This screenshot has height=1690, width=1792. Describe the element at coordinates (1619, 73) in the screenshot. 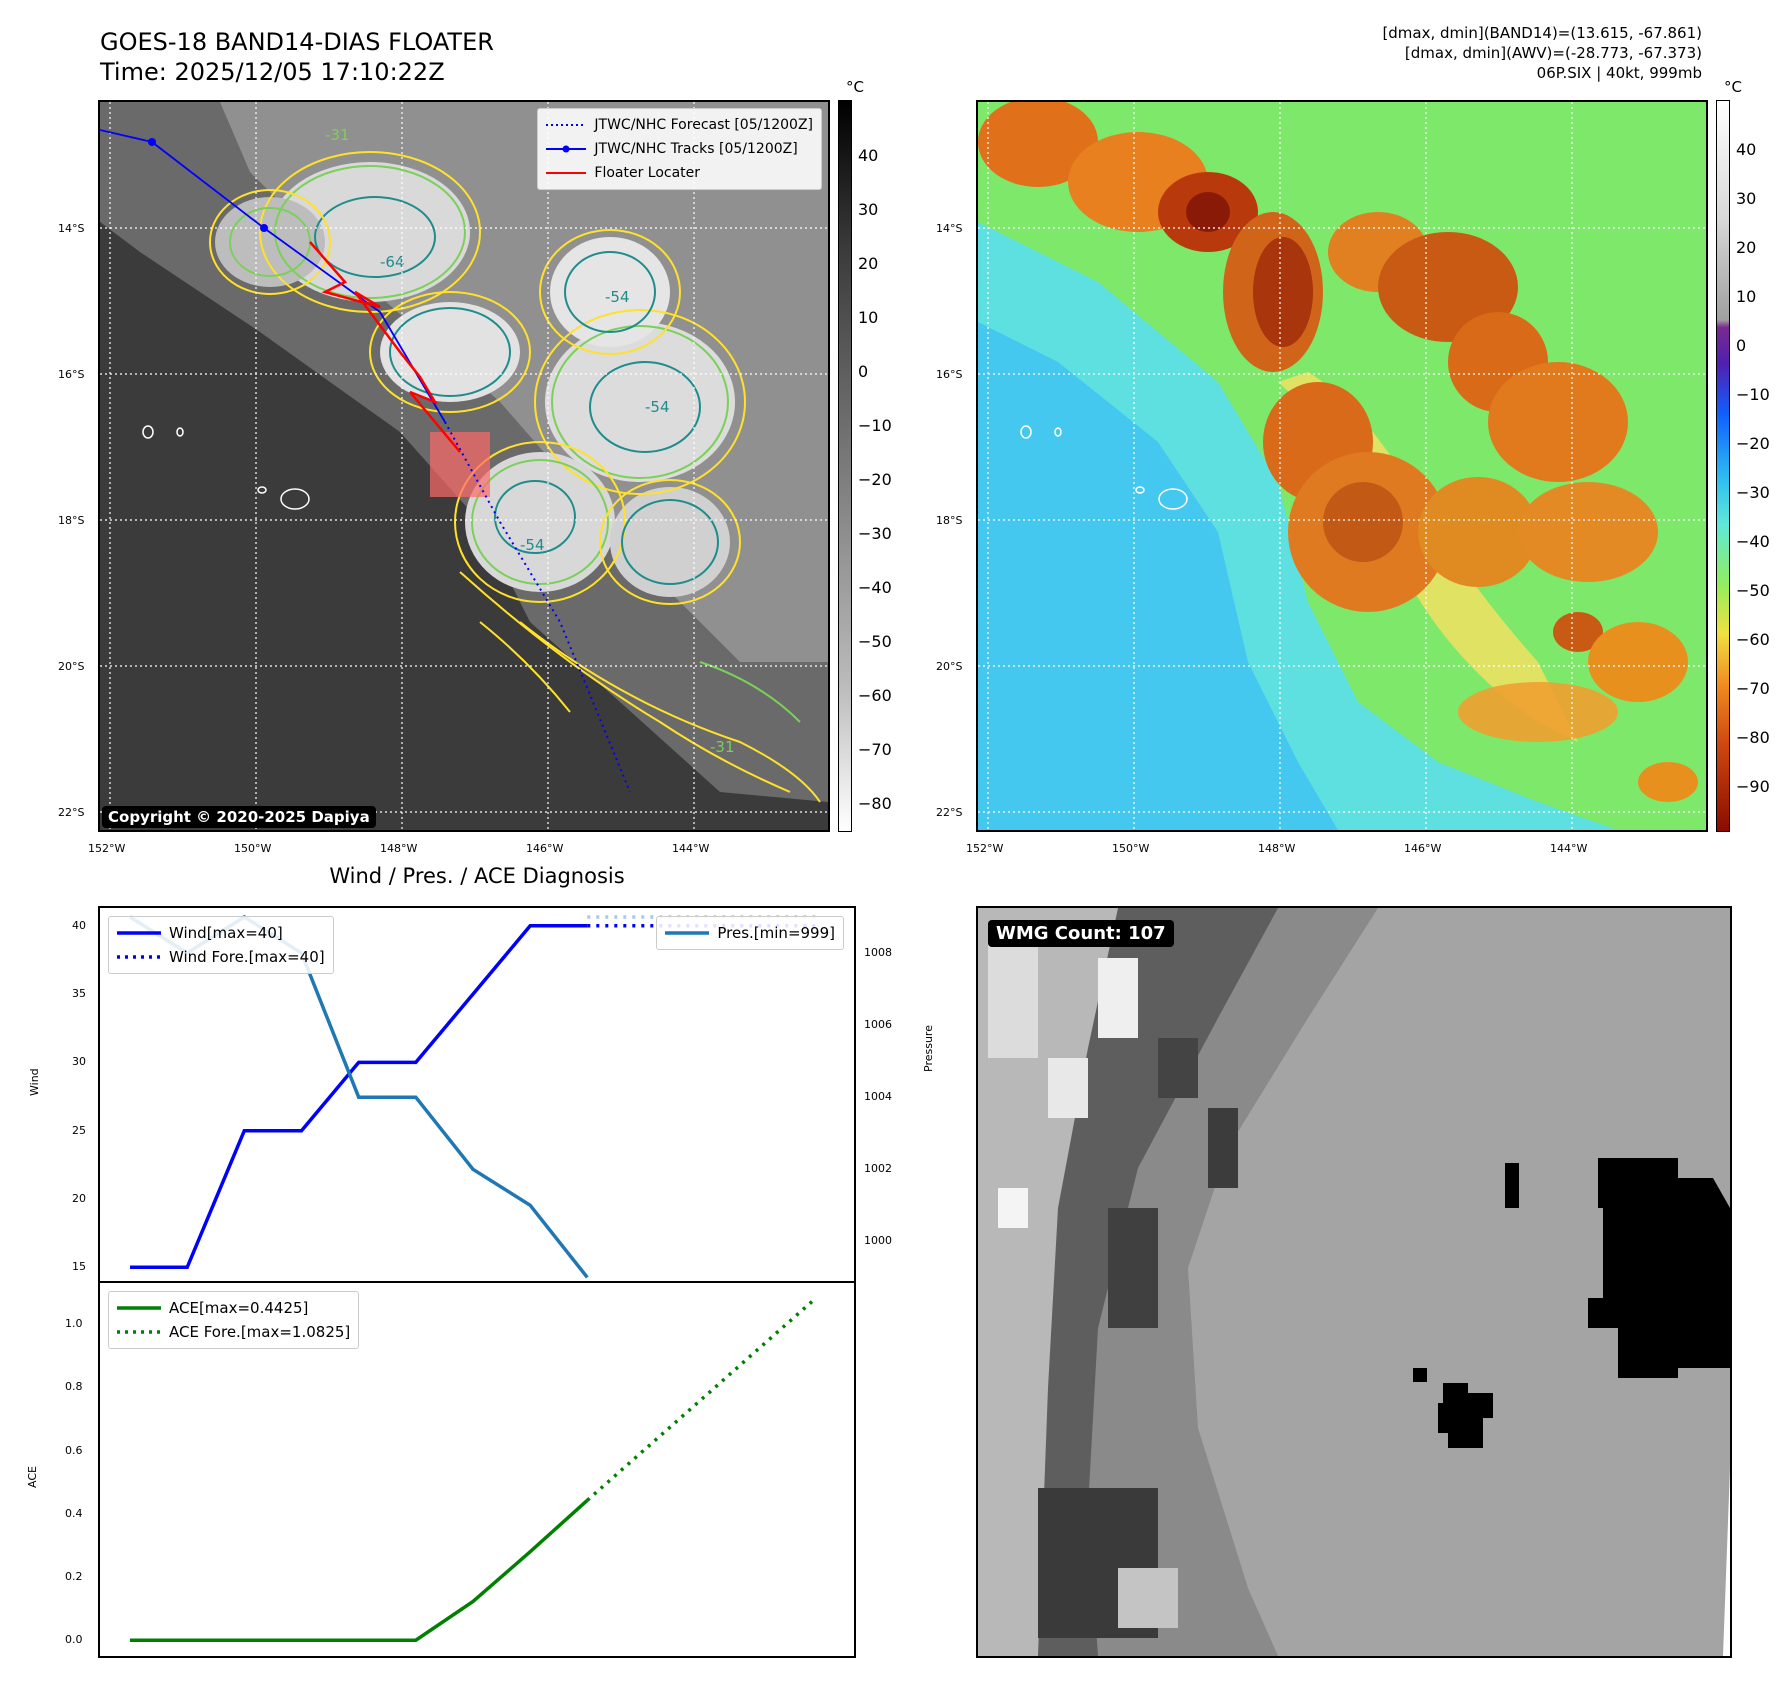

I see `storm-info: 06P.SIX | 40kt, 999mb` at that location.